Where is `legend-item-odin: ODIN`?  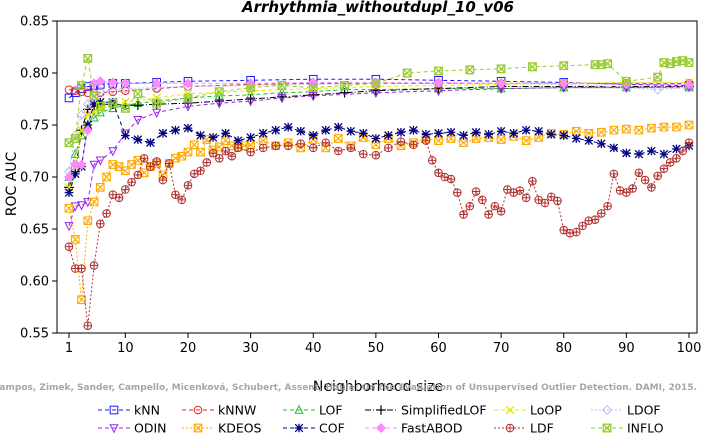 legend-item-odin: ODIN is located at coordinates (132, 427).